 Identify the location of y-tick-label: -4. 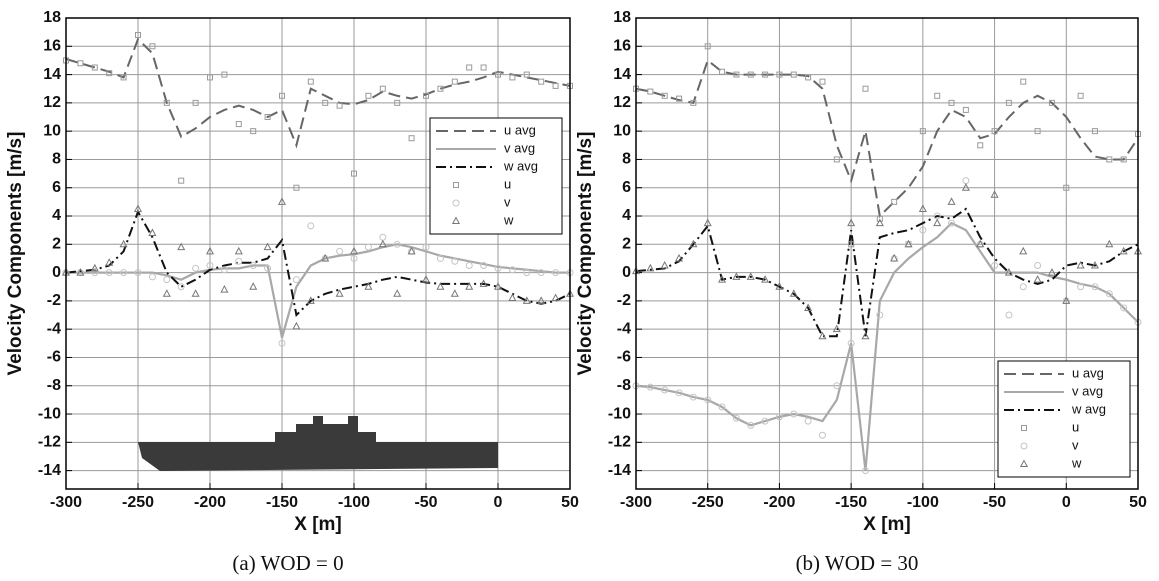
(624, 328).